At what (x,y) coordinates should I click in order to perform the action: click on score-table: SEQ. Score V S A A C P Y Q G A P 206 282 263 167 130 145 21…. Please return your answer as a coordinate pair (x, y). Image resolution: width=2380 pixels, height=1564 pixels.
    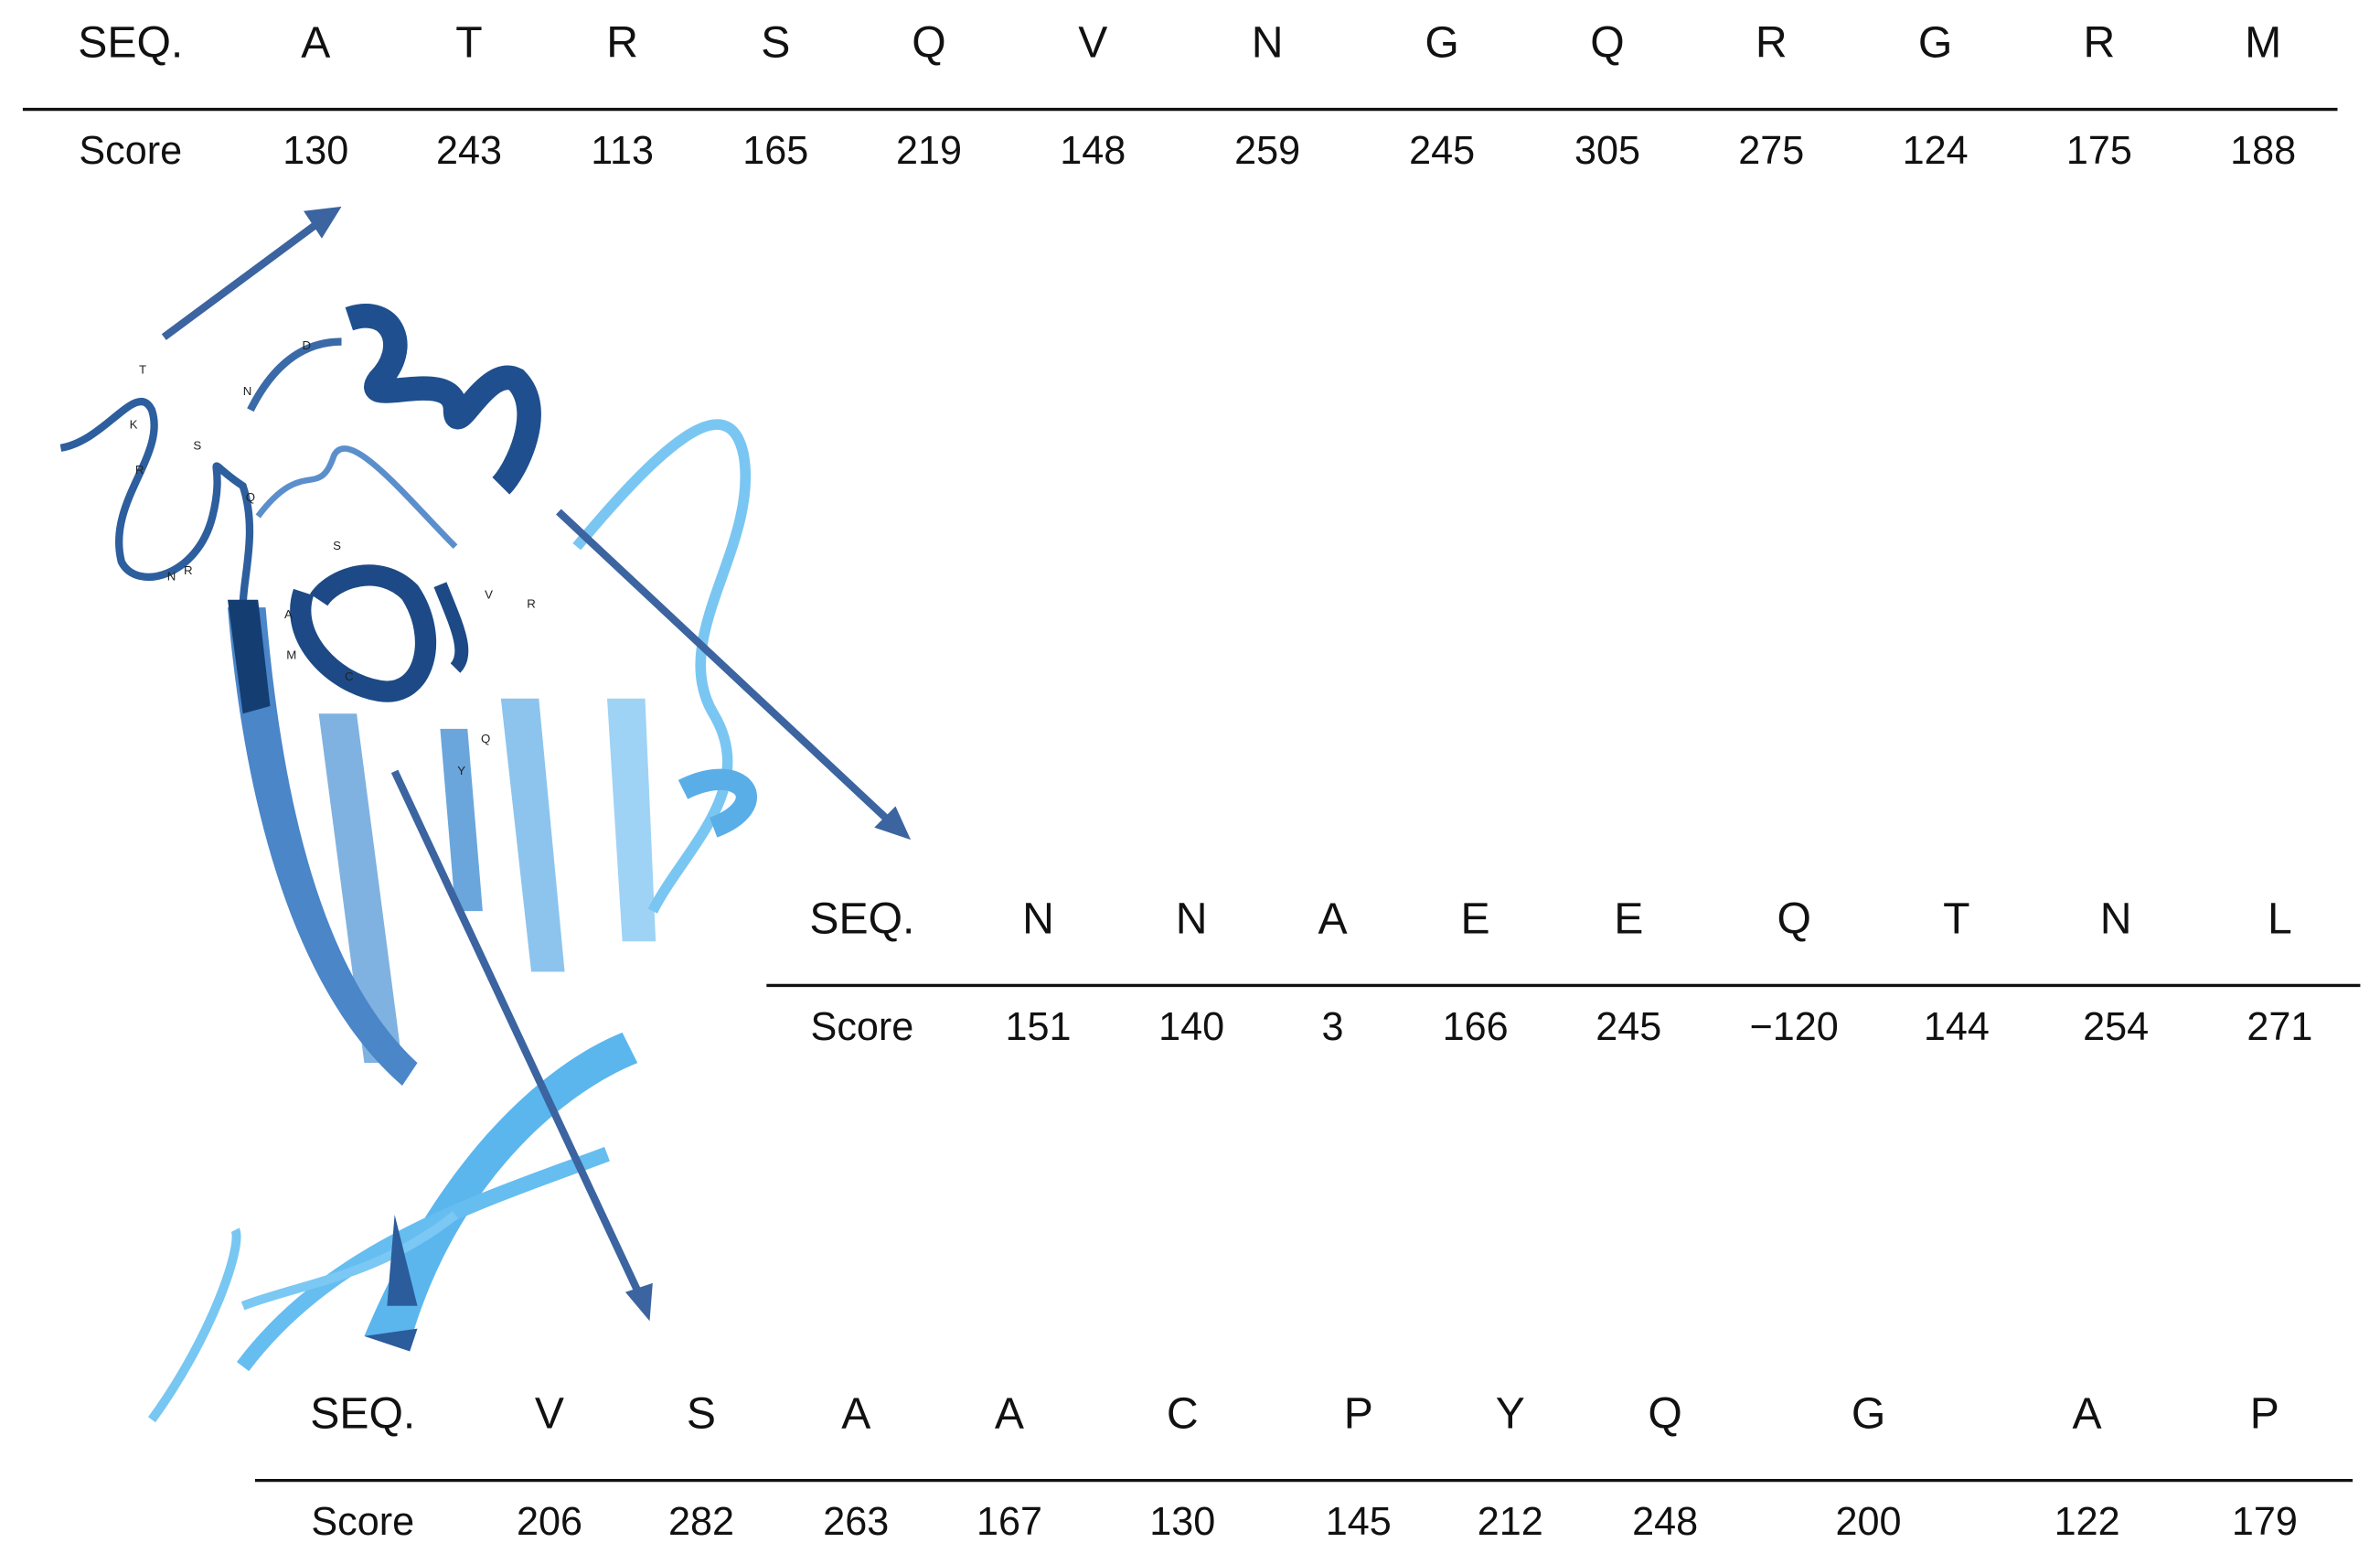
    Looking at the image, I should click on (1303, 1466).